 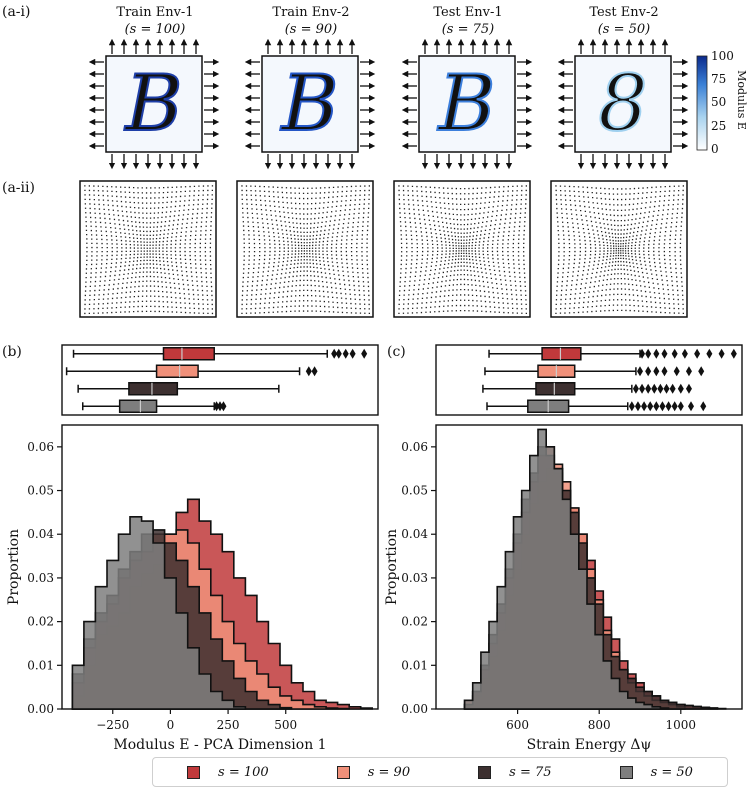 I want to click on colorbar-tick-50: 50, so click(x=718, y=102).